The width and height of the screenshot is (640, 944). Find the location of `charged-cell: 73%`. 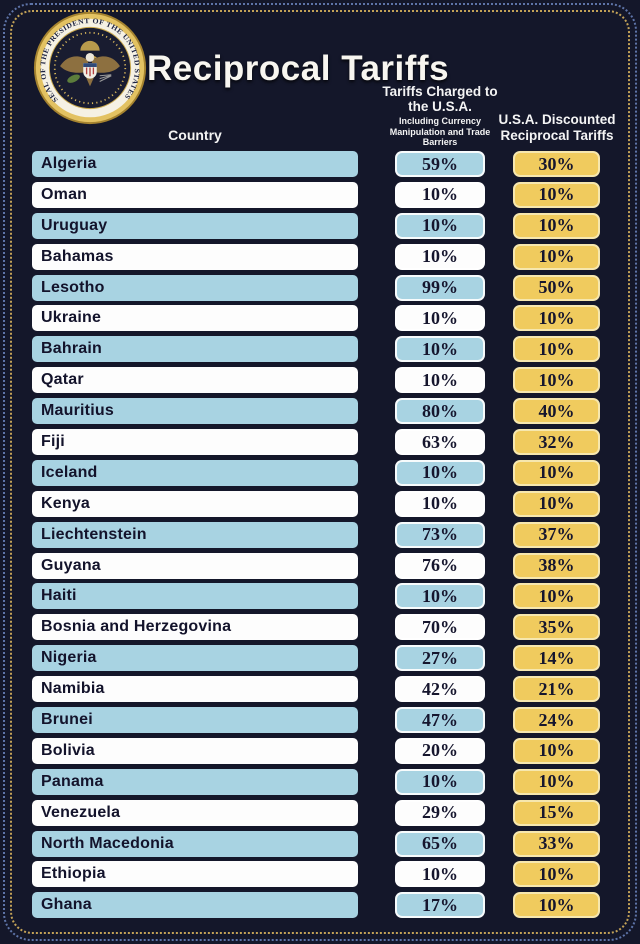

charged-cell: 73% is located at coordinates (440, 534).